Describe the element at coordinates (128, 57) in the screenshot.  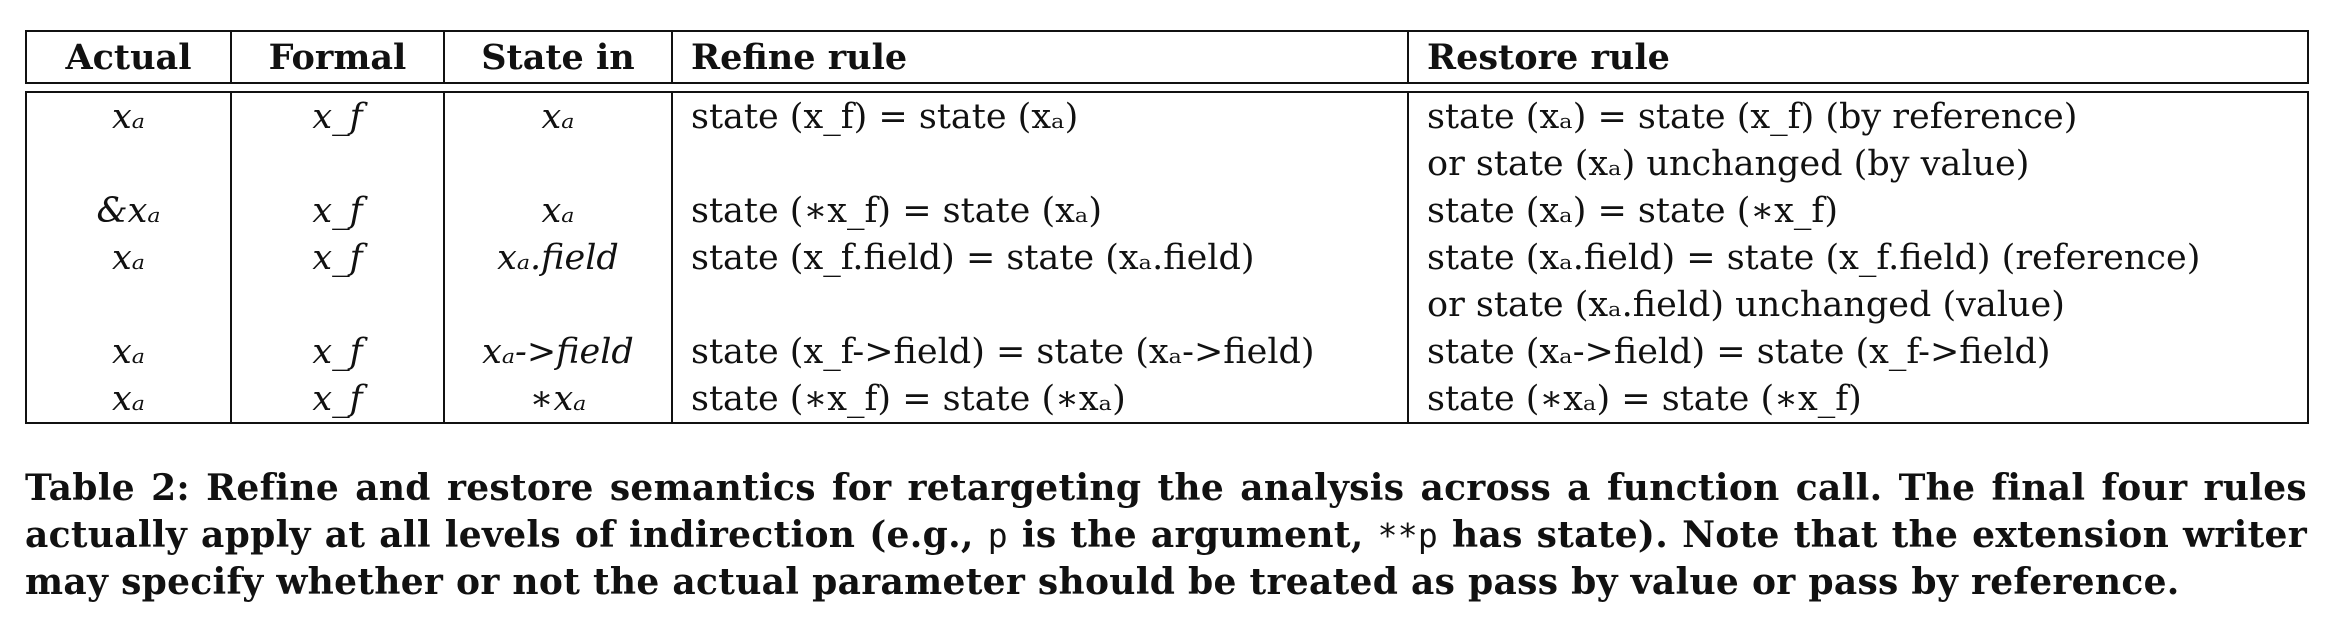
I see `header-actual: Actual` at that location.